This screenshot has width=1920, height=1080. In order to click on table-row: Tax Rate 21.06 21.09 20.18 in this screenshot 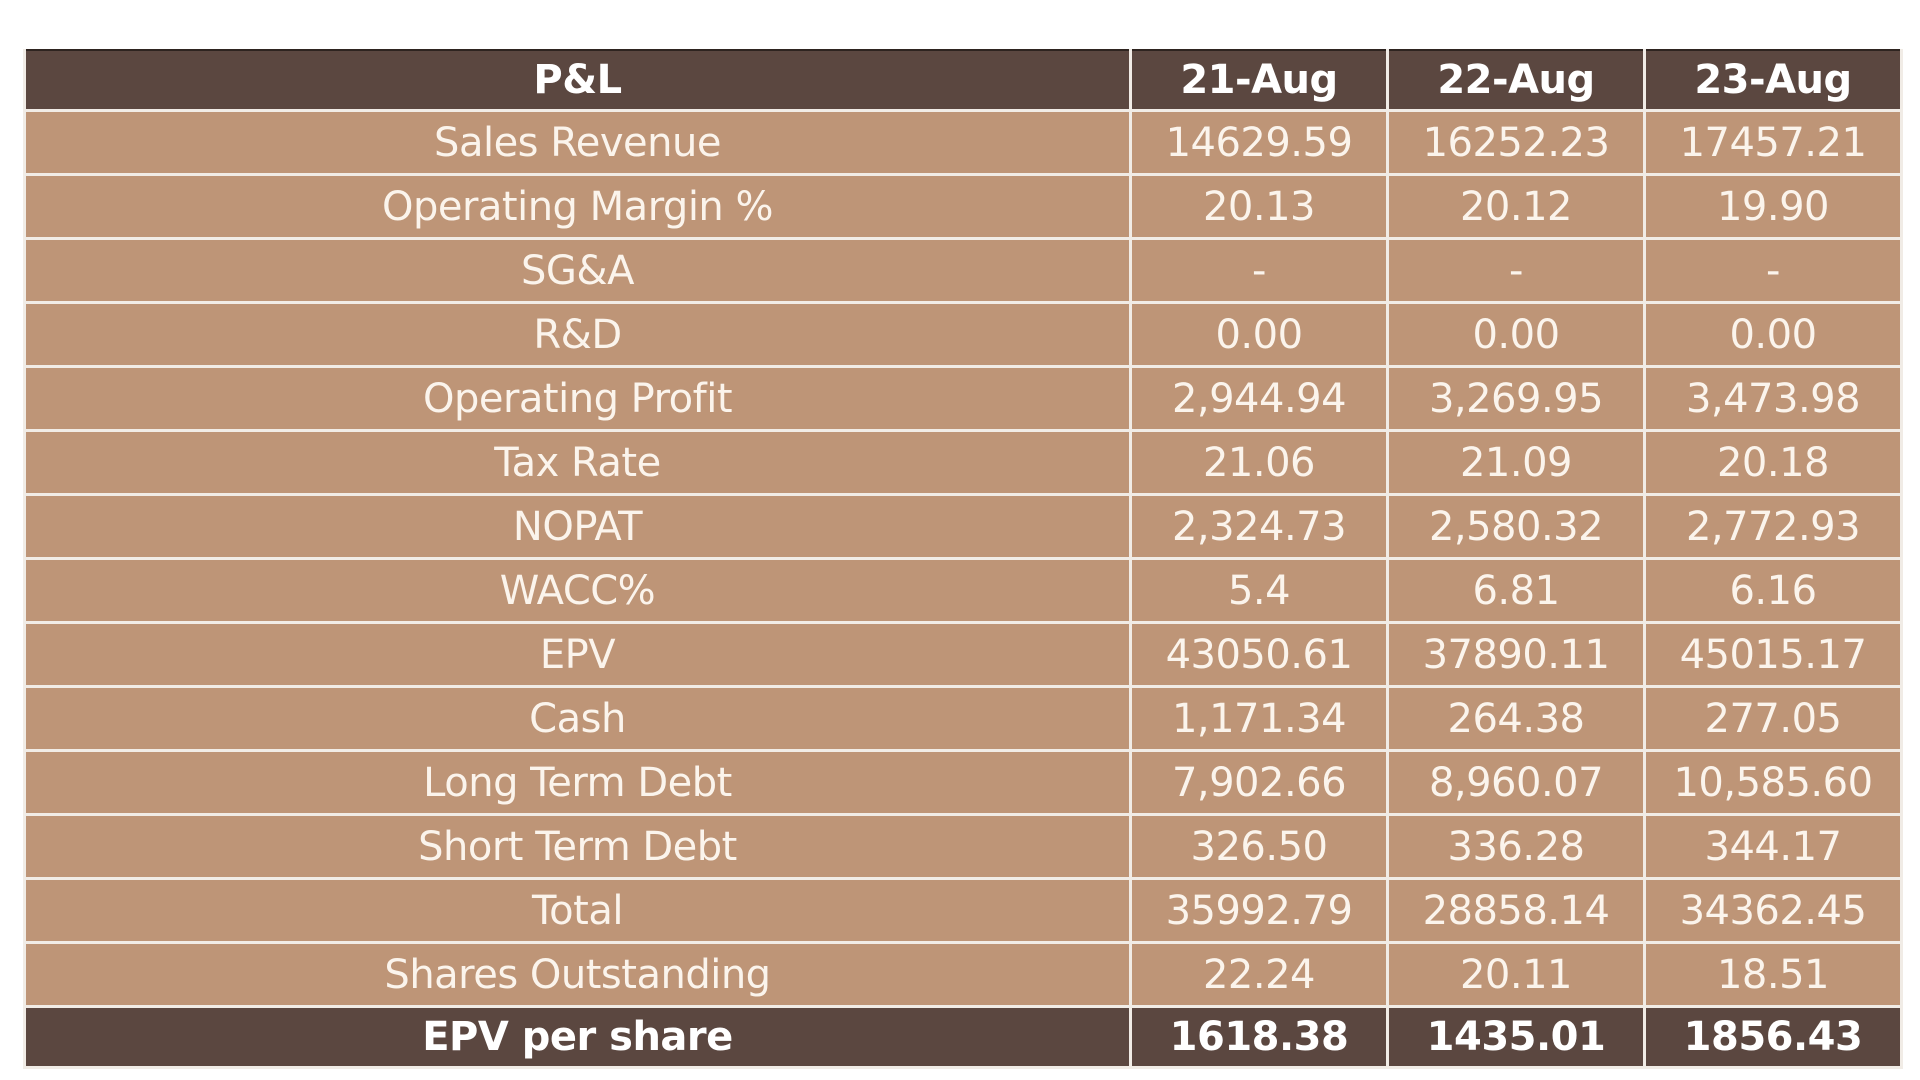, I will do `click(963, 462)`.